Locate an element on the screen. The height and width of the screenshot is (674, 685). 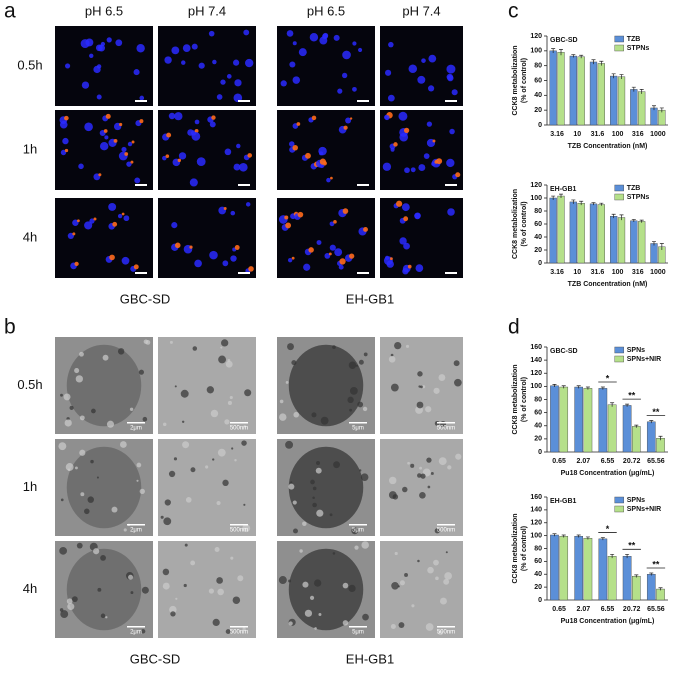
y-tick-label: 20 is located at coordinates (538, 439).